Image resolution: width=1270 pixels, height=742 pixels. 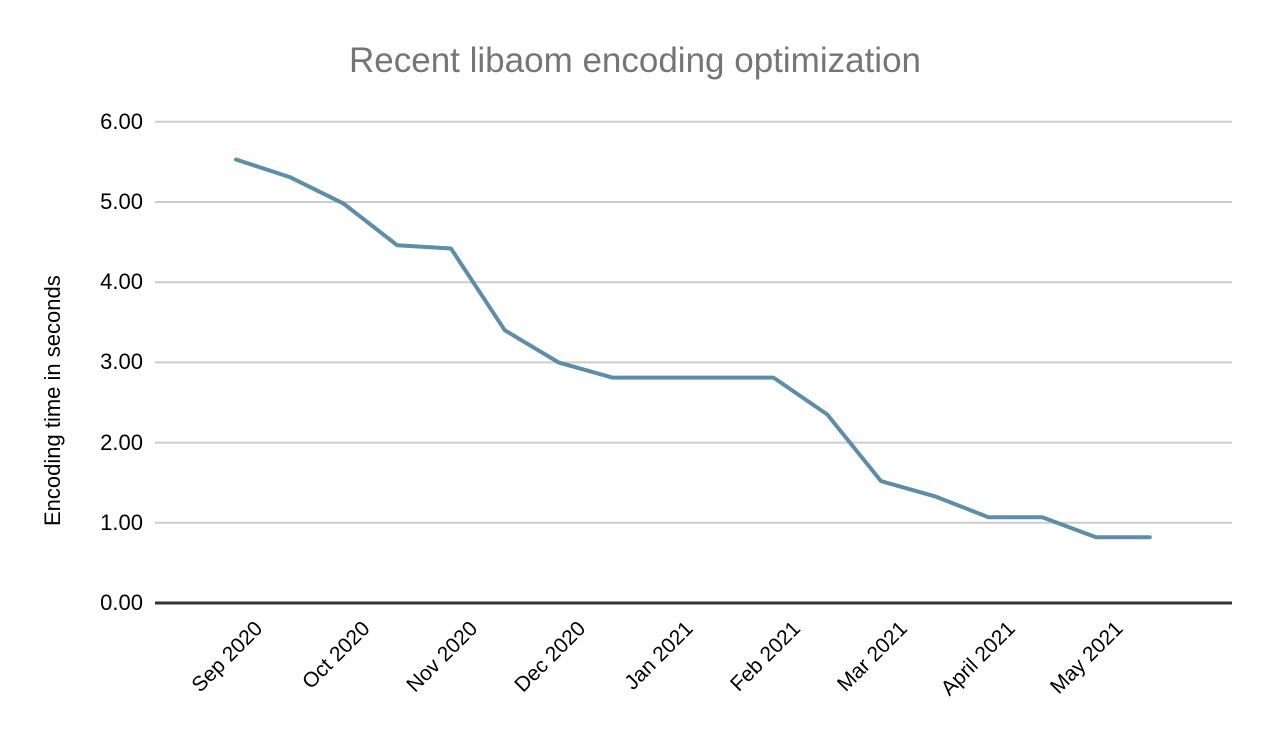 What do you see at coordinates (121, 121) in the screenshot?
I see `y-tick-label: 6.00` at bounding box center [121, 121].